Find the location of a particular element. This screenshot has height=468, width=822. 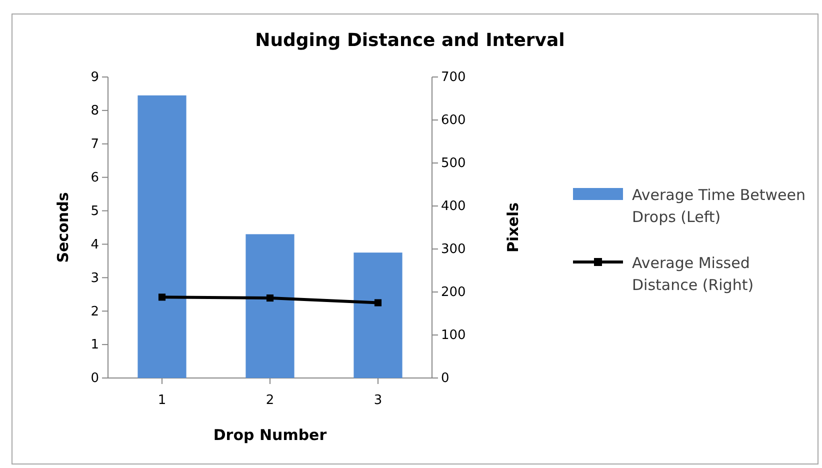

y2-tick-label: 600 is located at coordinates (453, 120).